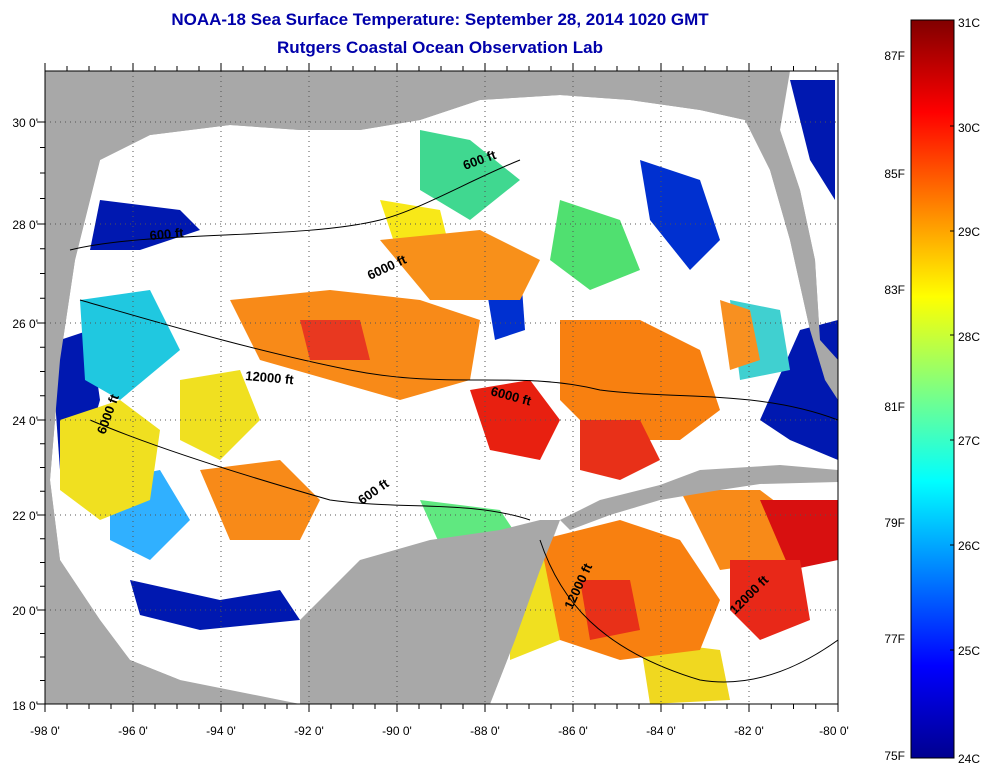 The height and width of the screenshot is (770, 992). What do you see at coordinates (25, 421) in the screenshot?
I see `lat-label: 24 0'` at bounding box center [25, 421].